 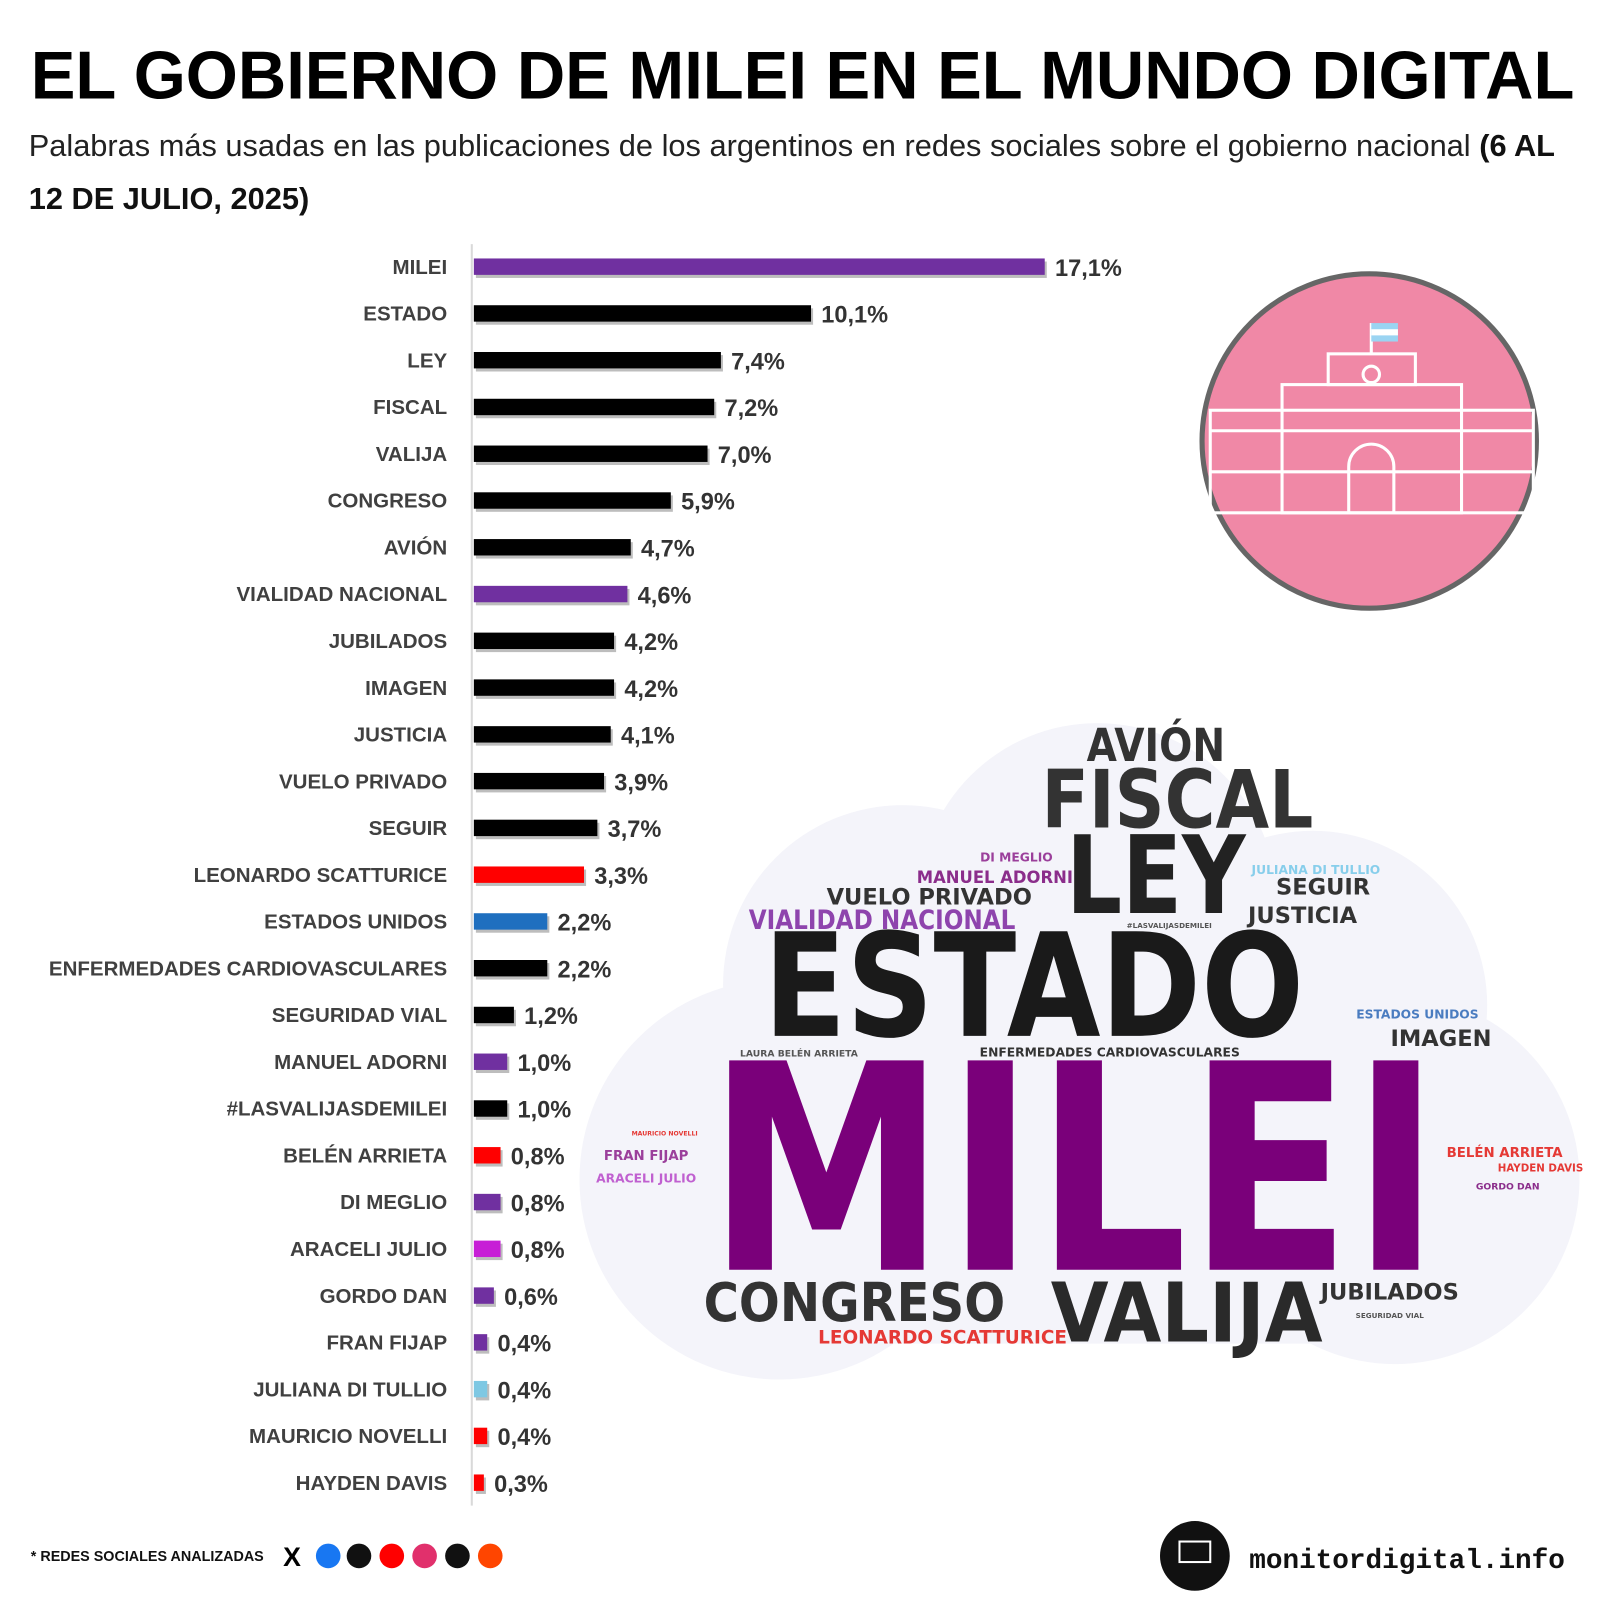 What do you see at coordinates (1169, 925) in the screenshot?
I see `cloud-word: #LASVALIJASDEMILEI` at bounding box center [1169, 925].